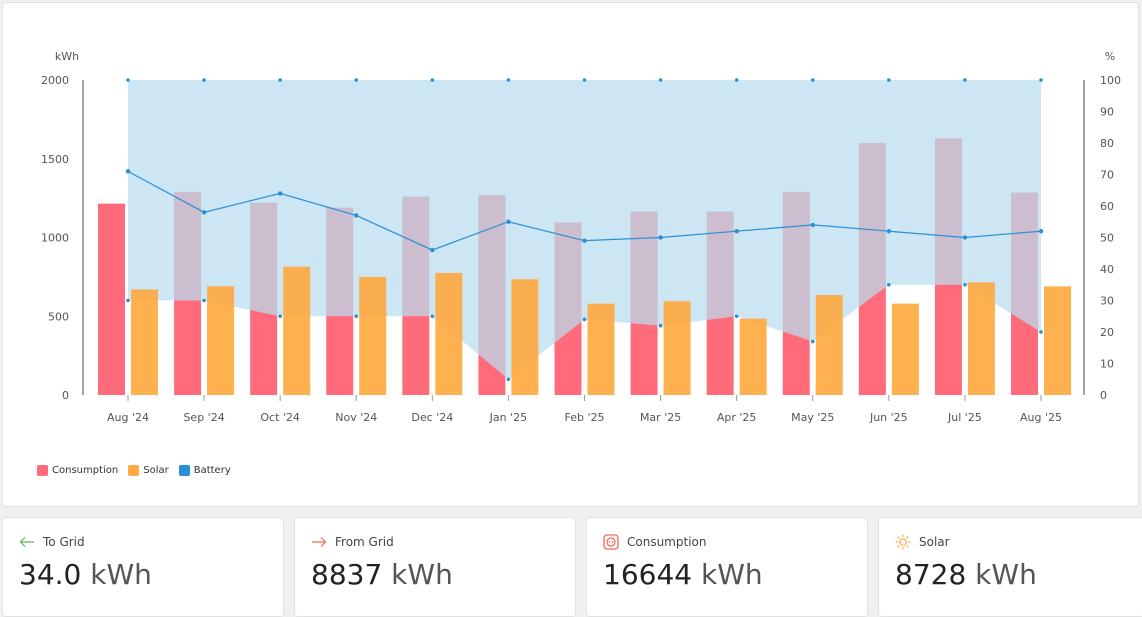  What do you see at coordinates (121, 574) in the screenshot?
I see `to-grid-unit: kWh` at bounding box center [121, 574].